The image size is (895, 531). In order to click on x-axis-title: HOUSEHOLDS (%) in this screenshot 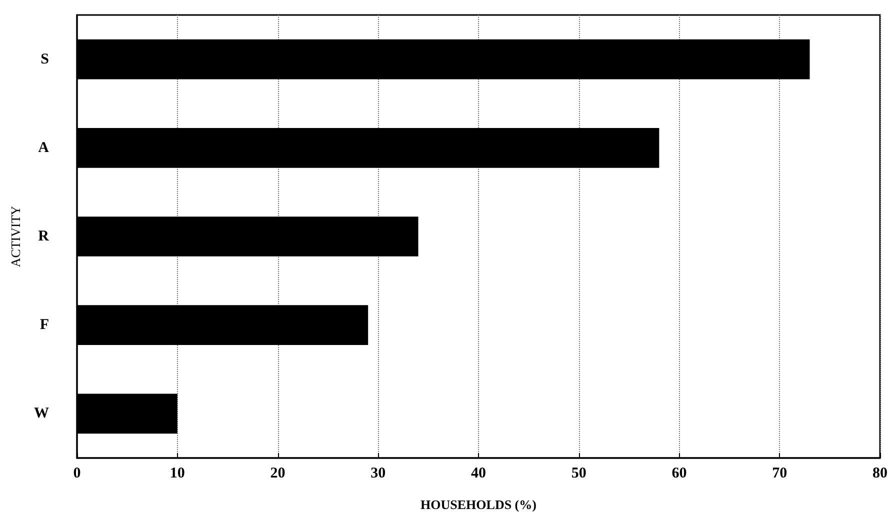, I will do `click(478, 504)`.